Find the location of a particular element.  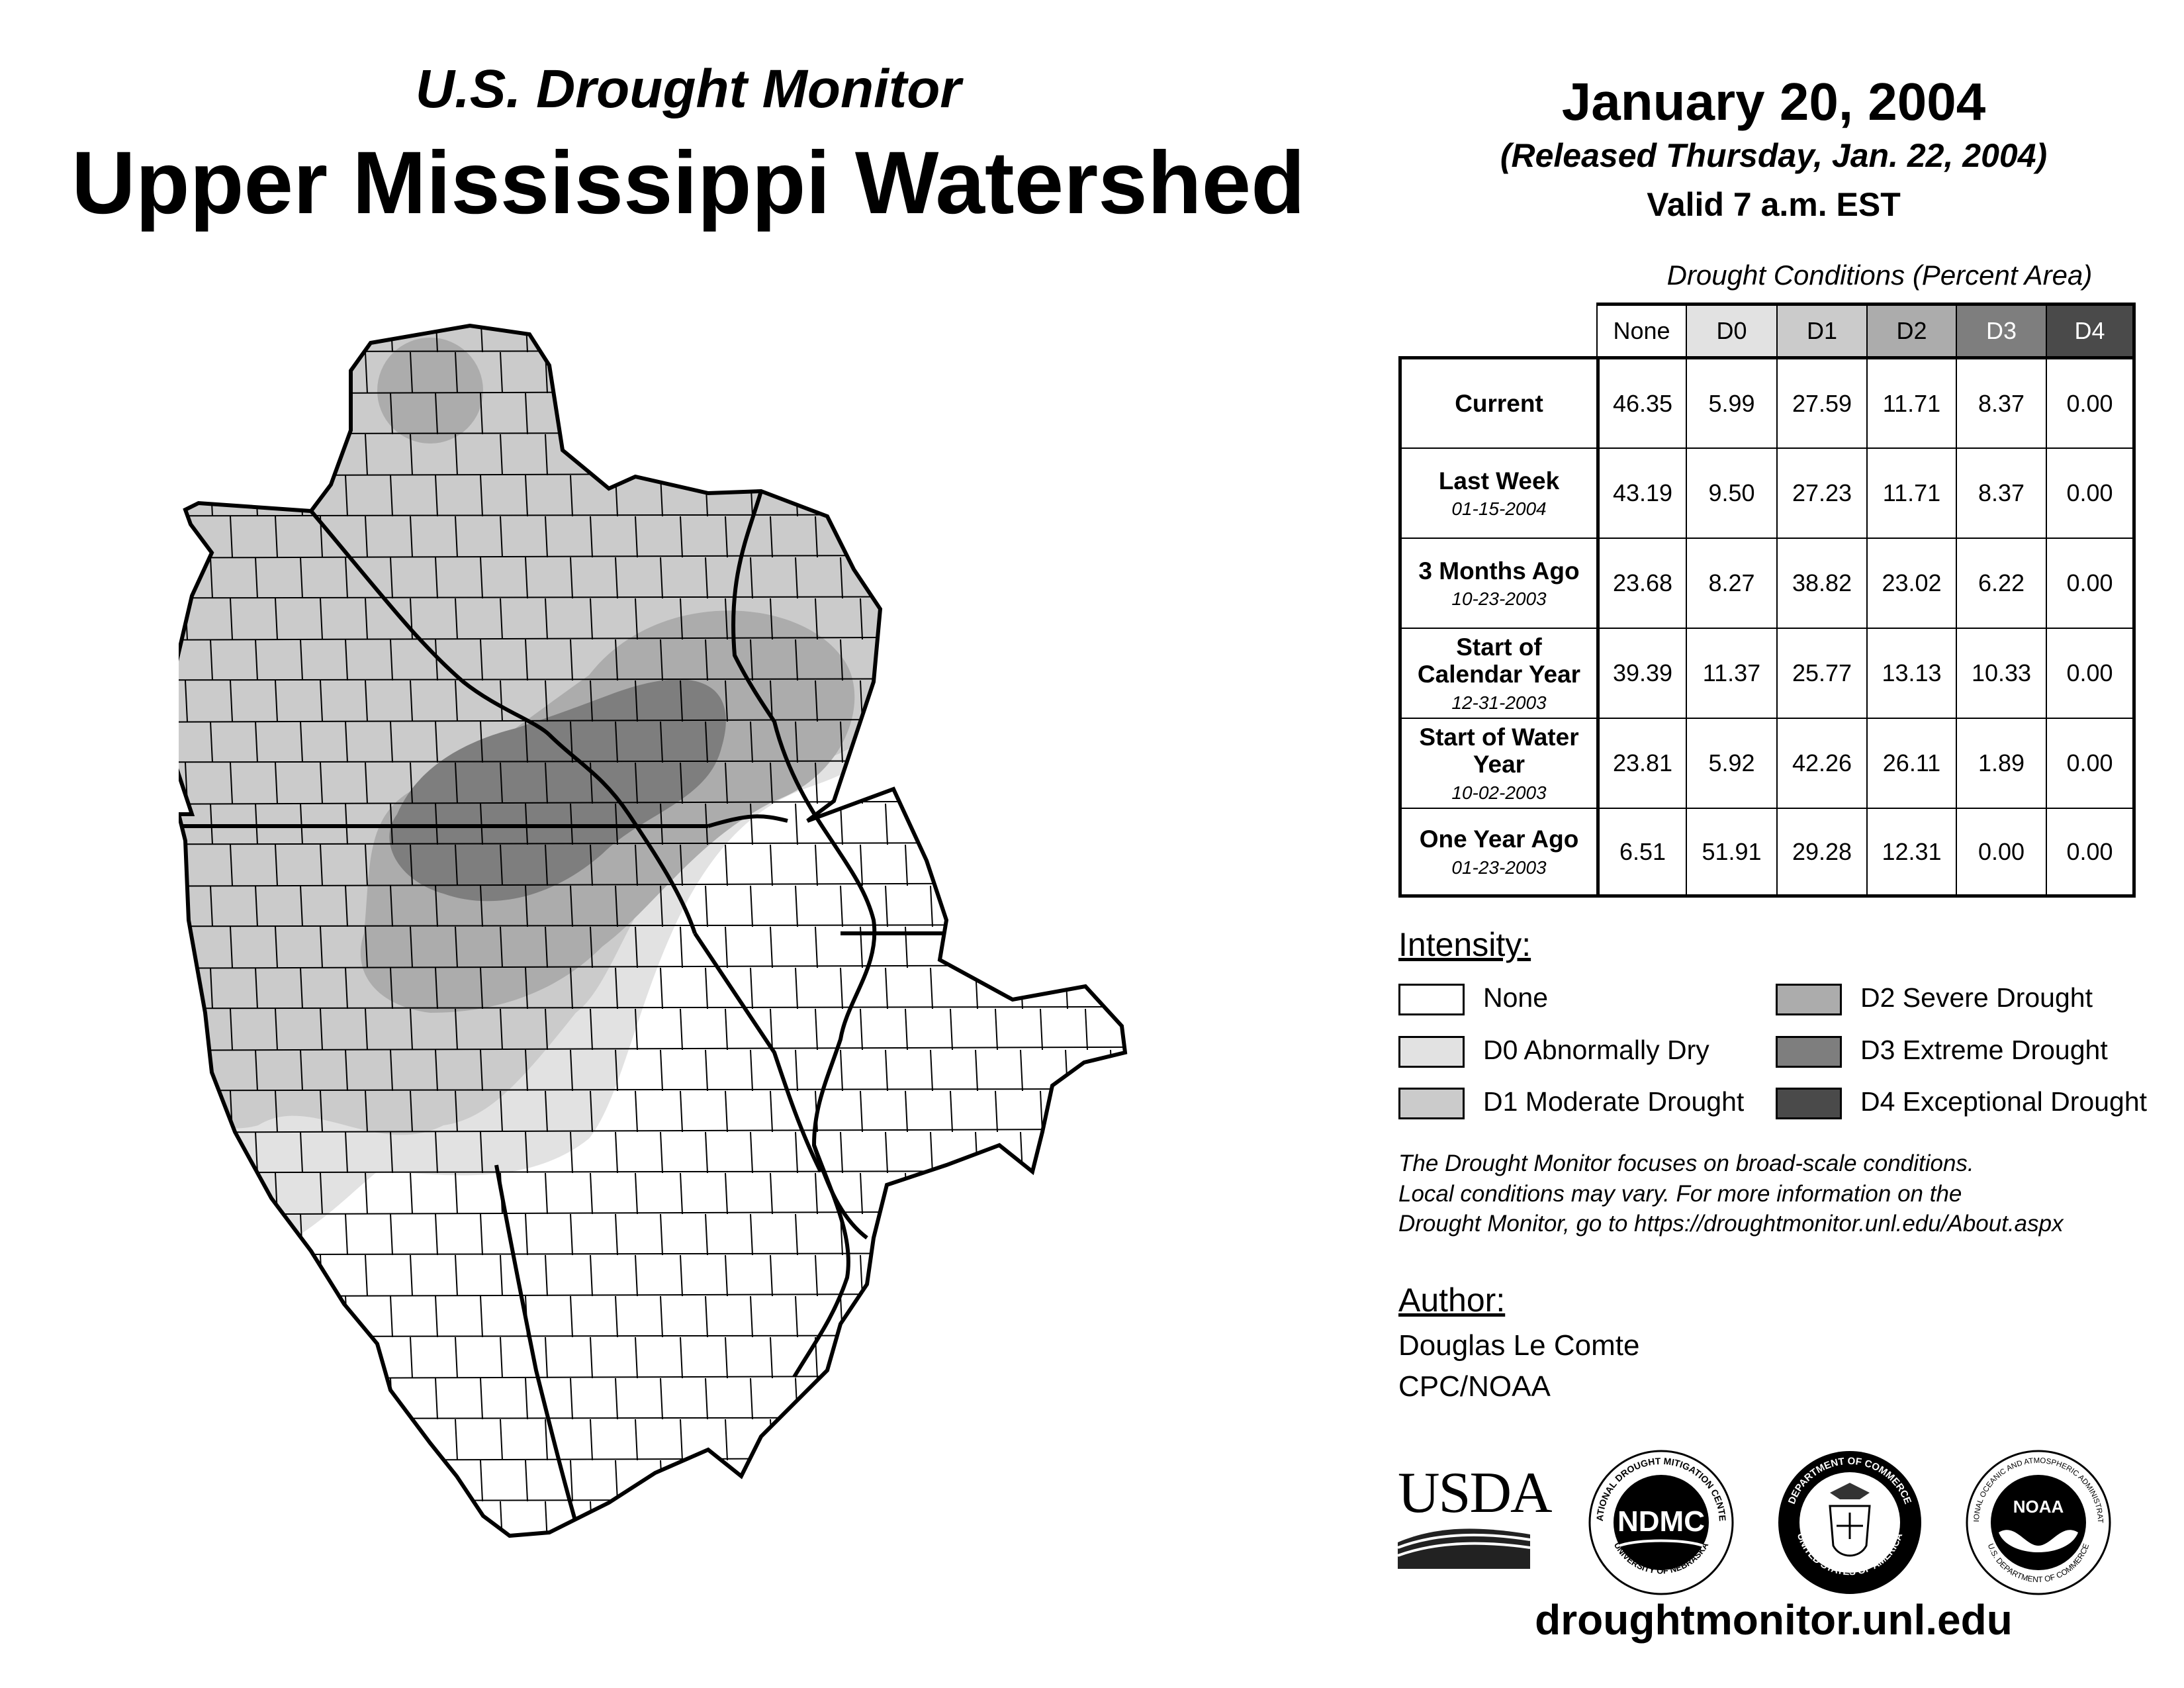

table-cell: 6.51 is located at coordinates (1641, 853).